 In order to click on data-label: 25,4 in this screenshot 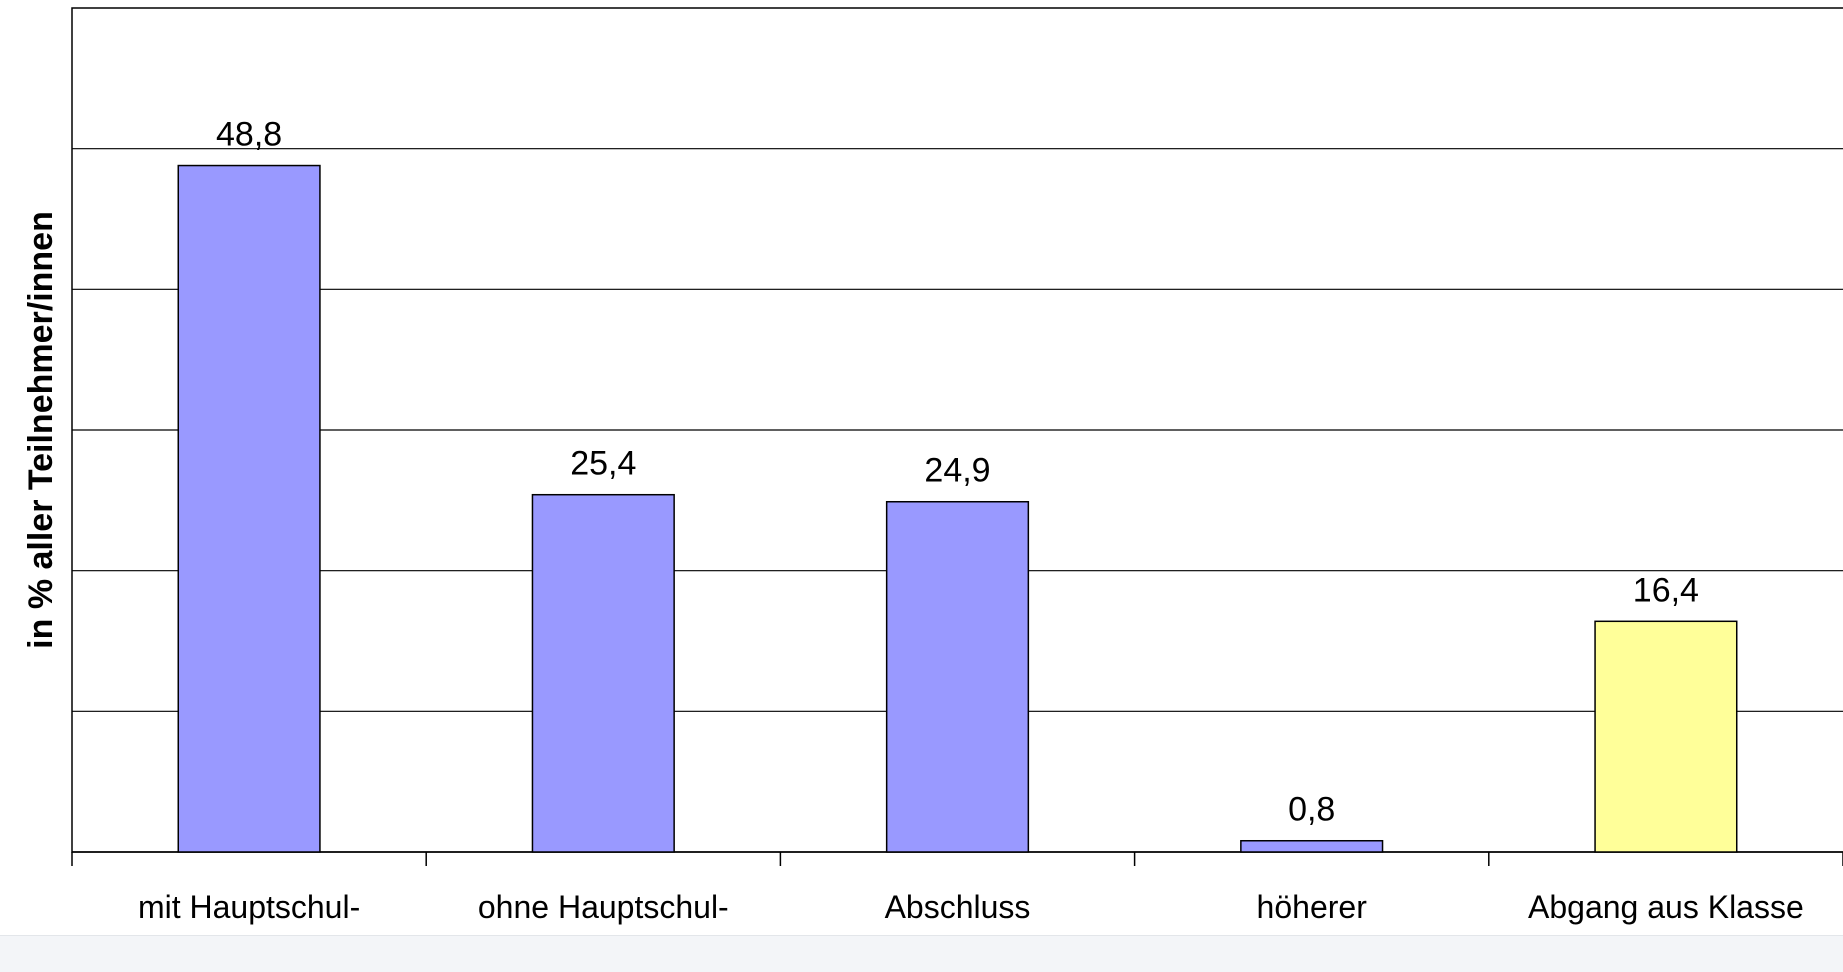, I will do `click(603, 464)`.